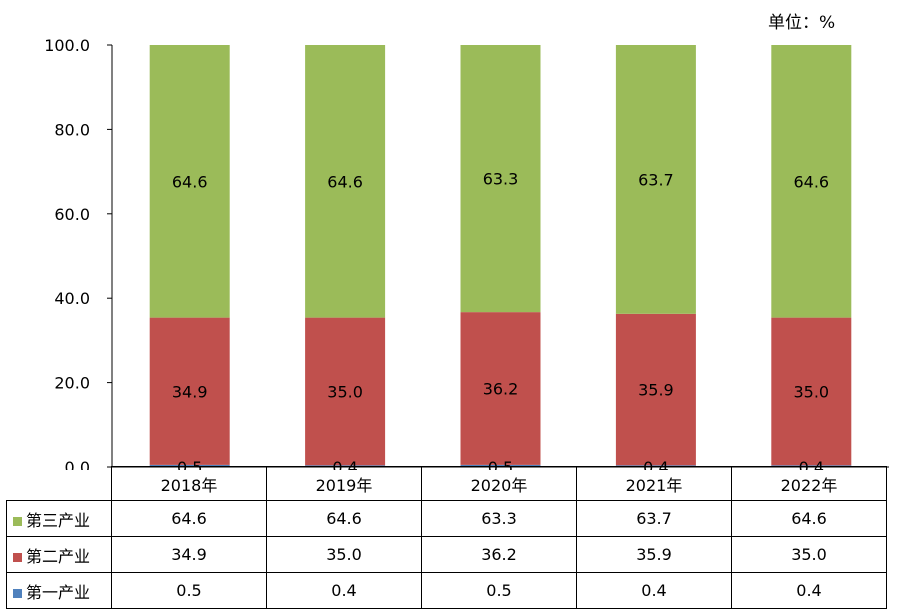 This screenshot has width=901, height=611. Describe the element at coordinates (344, 483) in the screenshot. I see `x-category-label: 2019年` at that location.